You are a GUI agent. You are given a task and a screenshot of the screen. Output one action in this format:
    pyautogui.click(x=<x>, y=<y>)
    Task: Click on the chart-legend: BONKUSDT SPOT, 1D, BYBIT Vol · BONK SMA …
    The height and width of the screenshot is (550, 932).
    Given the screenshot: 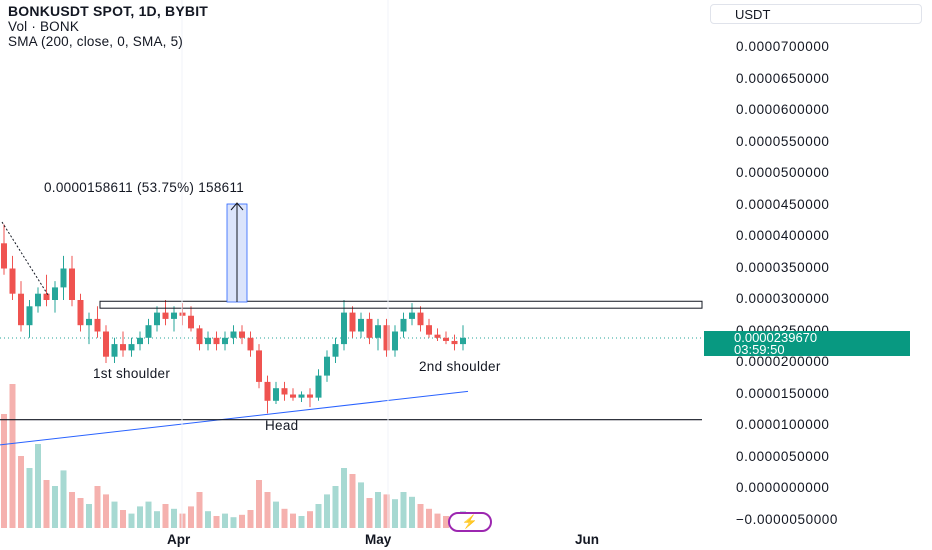 What is the action you would take?
    pyautogui.click(x=108, y=26)
    